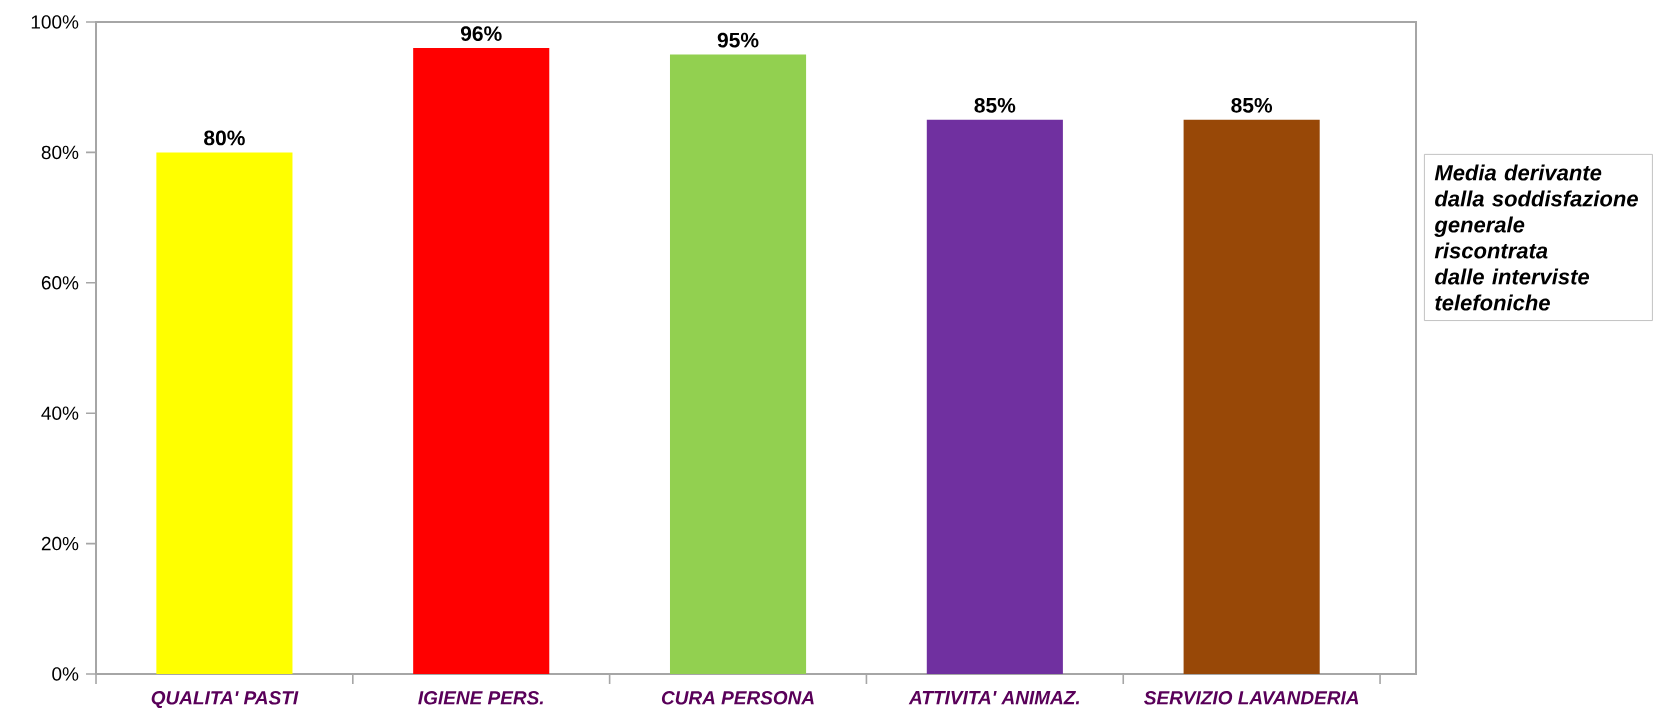  What do you see at coordinates (60, 413) in the screenshot?
I see `y-tick-label: 40%` at bounding box center [60, 413].